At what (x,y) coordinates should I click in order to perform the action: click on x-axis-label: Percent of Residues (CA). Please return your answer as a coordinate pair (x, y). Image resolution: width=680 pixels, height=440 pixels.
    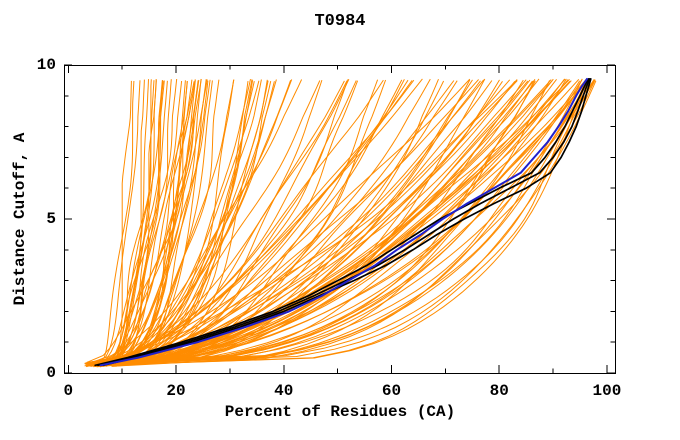
    Looking at the image, I should click on (340, 412).